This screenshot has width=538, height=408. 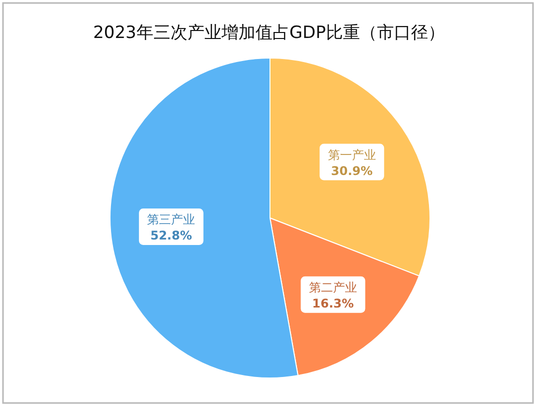 I want to click on slice-label: 第二产业, so click(x=332, y=287).